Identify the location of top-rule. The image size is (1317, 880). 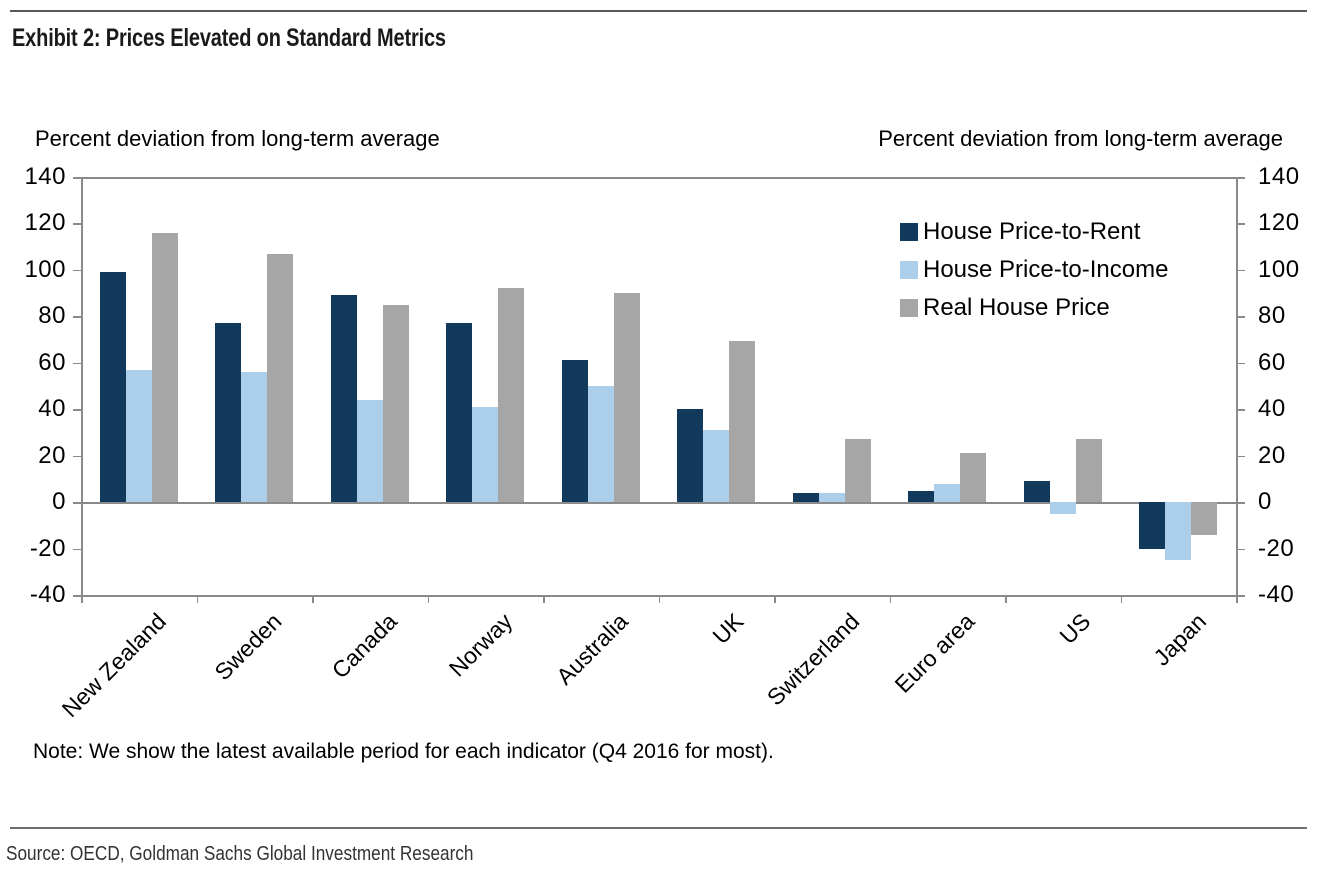
(658, 11).